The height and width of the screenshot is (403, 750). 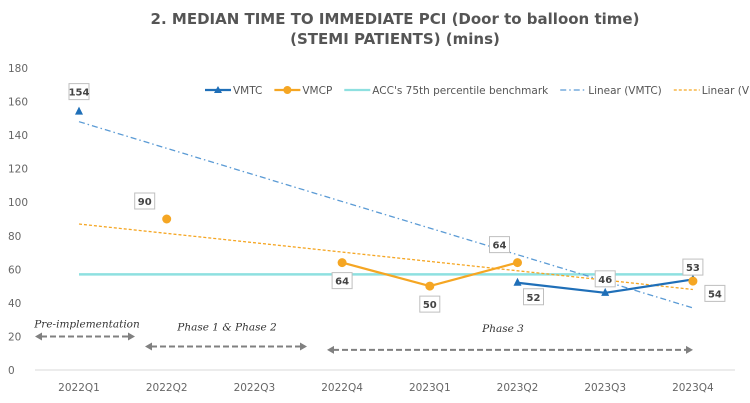 I want to click on x-tick-label: 2023Q2, so click(x=518, y=388).